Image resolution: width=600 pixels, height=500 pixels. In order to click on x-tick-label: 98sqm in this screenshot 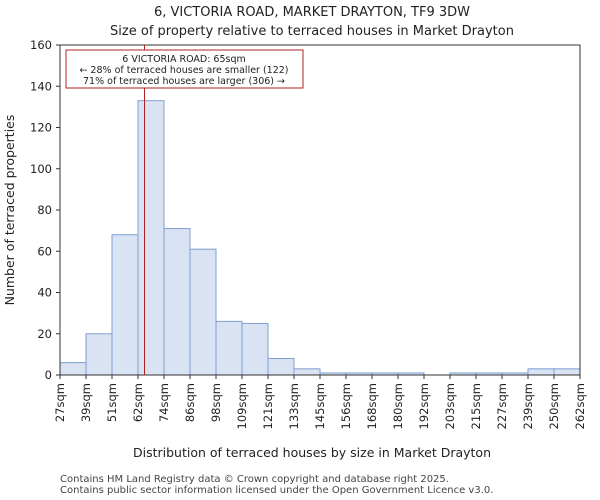, I will do `click(216, 402)`.